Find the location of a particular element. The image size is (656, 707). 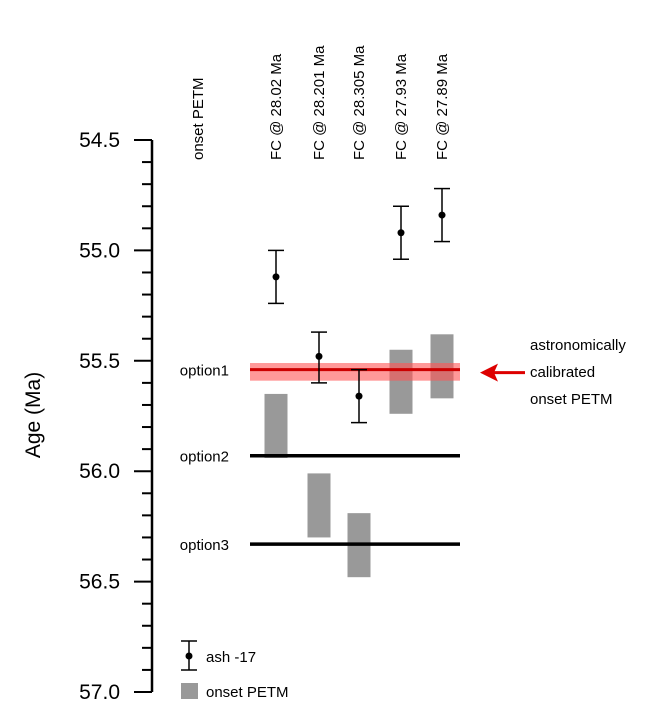

option-label: option1 is located at coordinates (204, 371).